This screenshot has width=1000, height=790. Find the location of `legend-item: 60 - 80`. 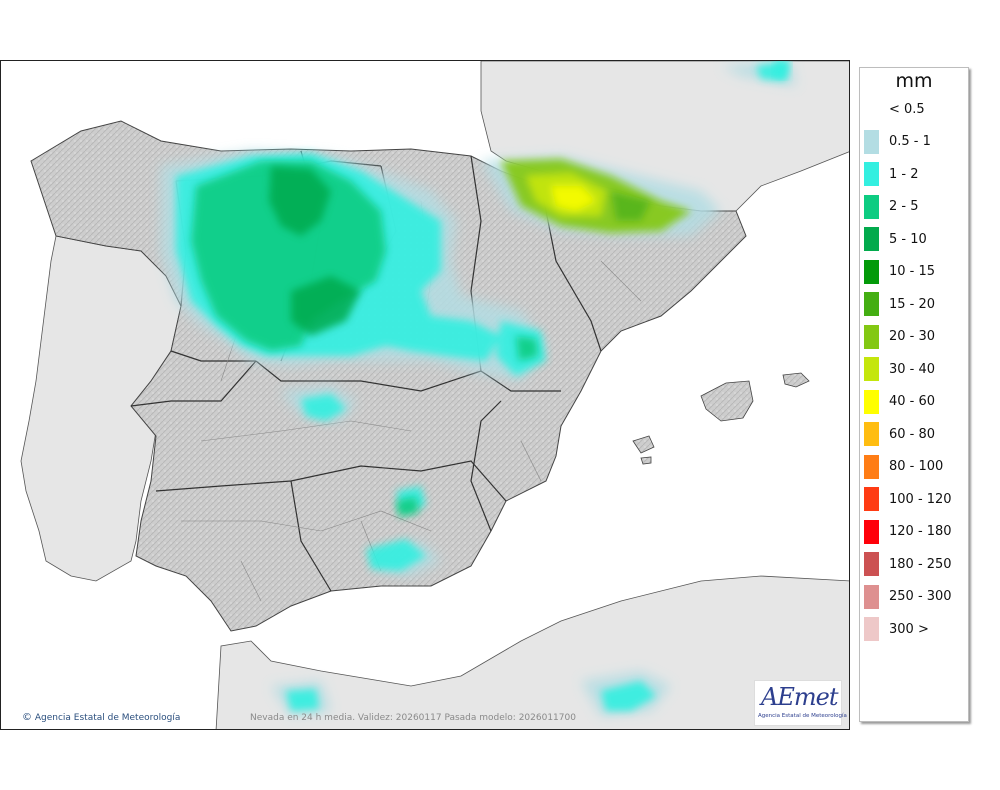

legend-item: 60 - 80 is located at coordinates (900, 434).